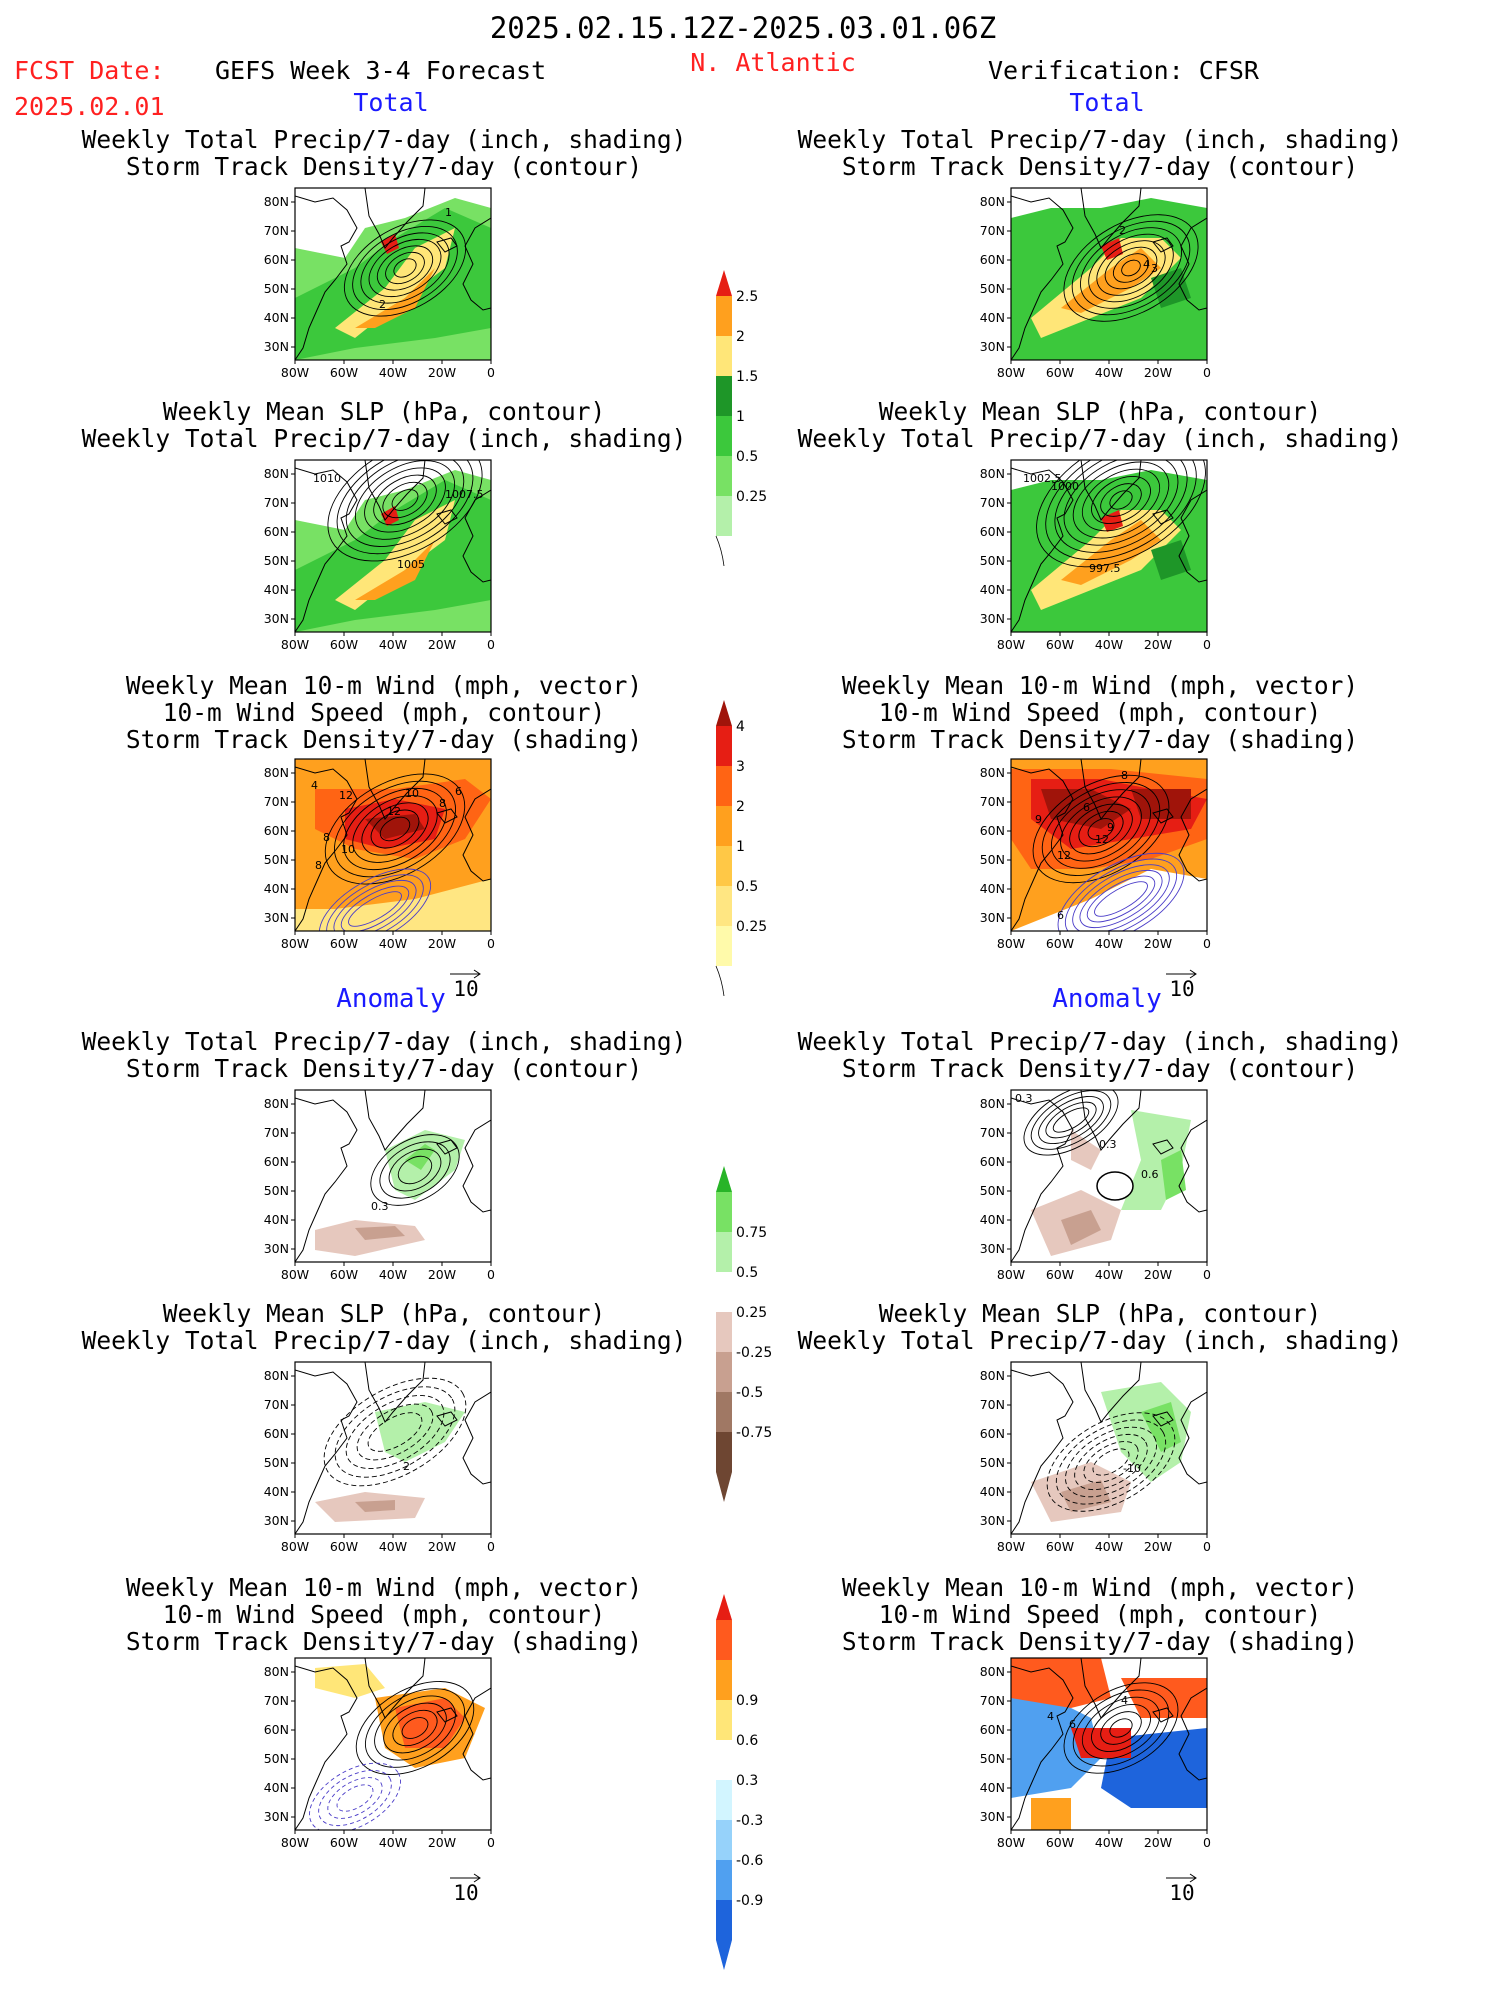 Image resolution: width=1487 pixels, height=1998 pixels. Describe the element at coordinates (1146, 264) in the screenshot. I see `contour-label: 4` at that location.